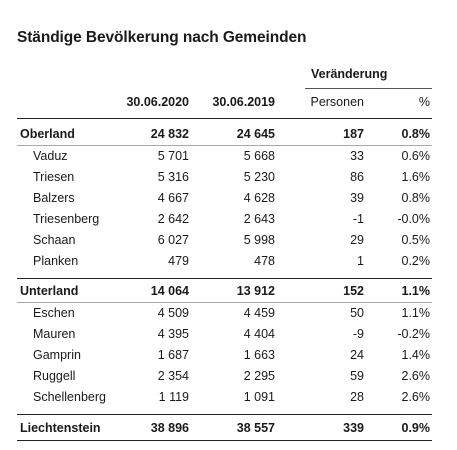  I want to click on row-name: Oberland, so click(47, 134).